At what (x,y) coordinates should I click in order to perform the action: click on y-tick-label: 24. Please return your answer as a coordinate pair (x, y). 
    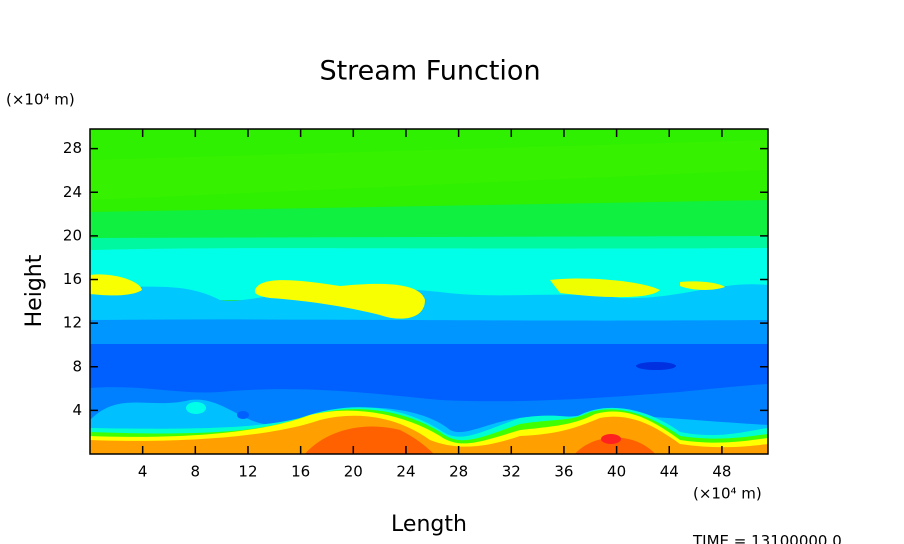
    Looking at the image, I should click on (72, 192).